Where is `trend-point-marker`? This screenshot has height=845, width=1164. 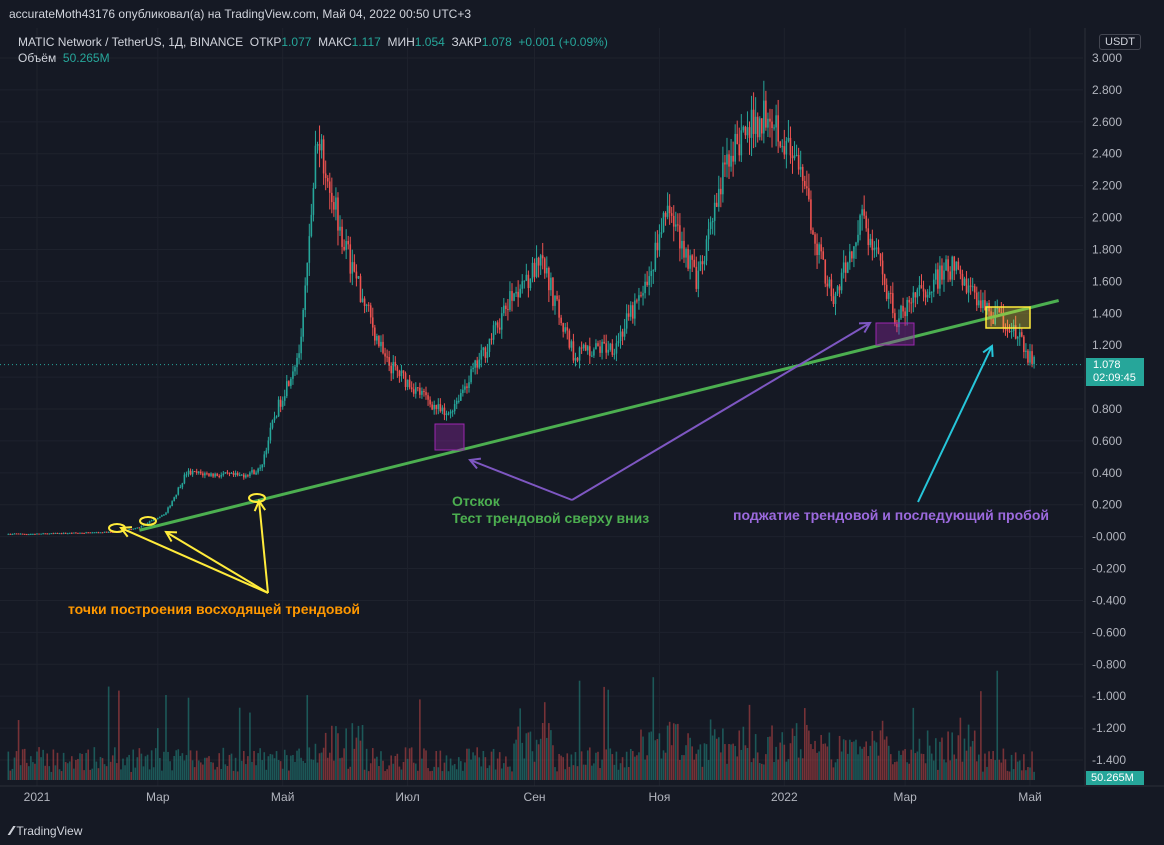
trend-point-marker is located at coordinates (148, 521).